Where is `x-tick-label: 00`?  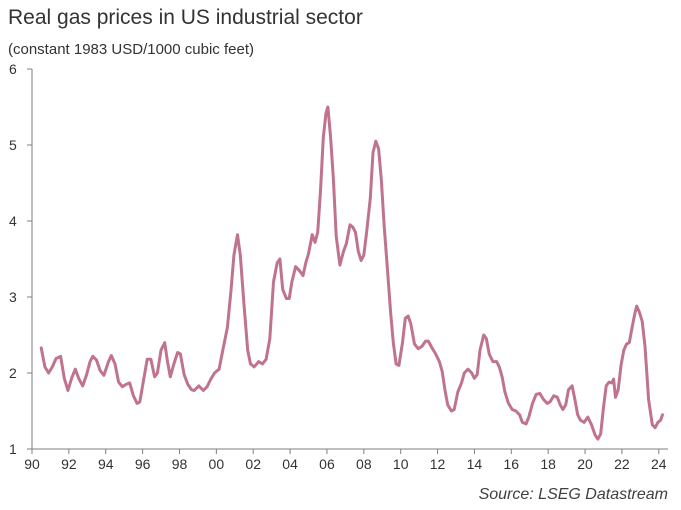 x-tick-label: 00 is located at coordinates (217, 464).